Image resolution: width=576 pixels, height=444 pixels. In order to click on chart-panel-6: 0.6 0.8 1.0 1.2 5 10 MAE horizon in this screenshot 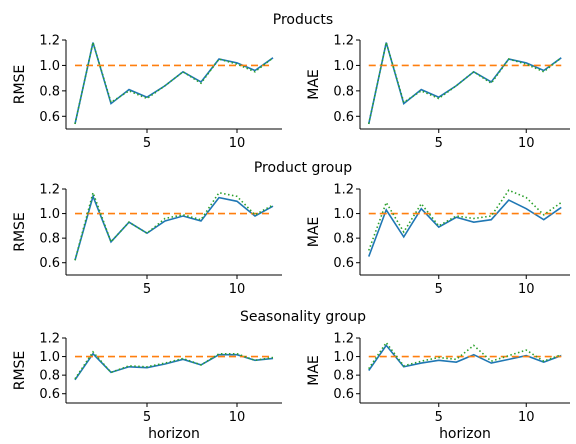, I will do `click(438, 387)`.